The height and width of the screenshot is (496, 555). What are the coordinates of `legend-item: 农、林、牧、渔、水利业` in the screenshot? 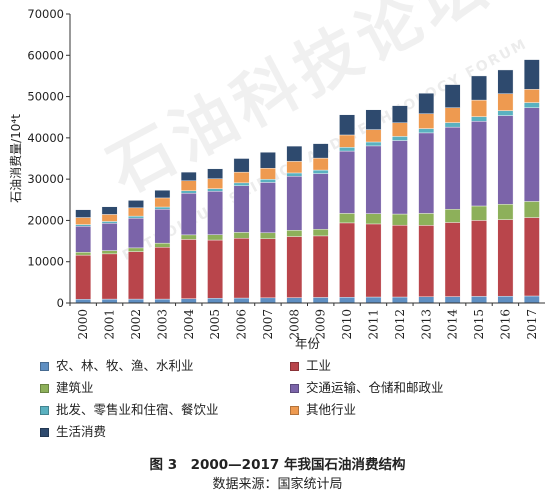 It's located at (117, 366).